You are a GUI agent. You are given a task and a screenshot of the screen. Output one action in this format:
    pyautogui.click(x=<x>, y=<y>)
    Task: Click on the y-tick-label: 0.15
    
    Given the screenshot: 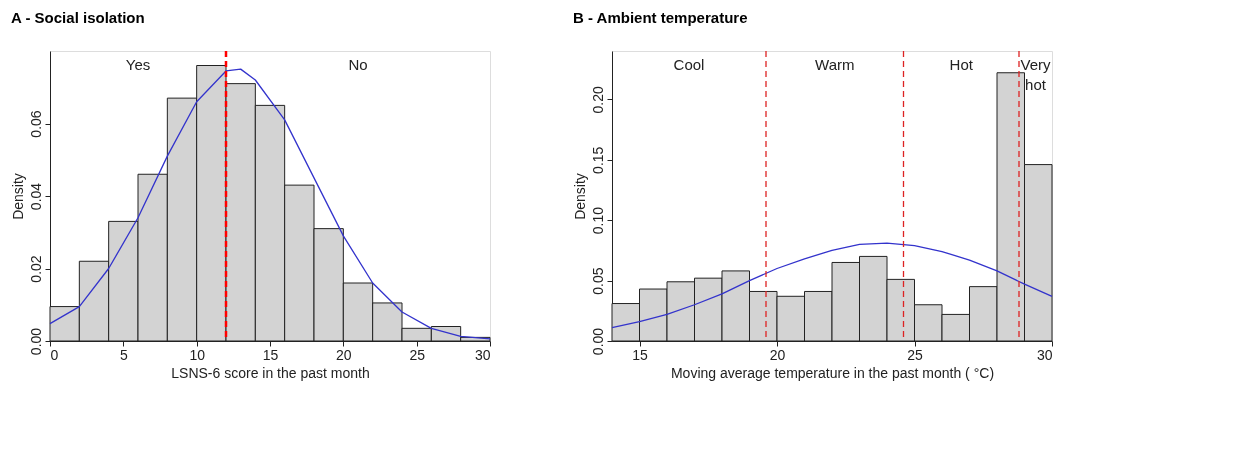 What is the action you would take?
    pyautogui.click(x=597, y=160)
    